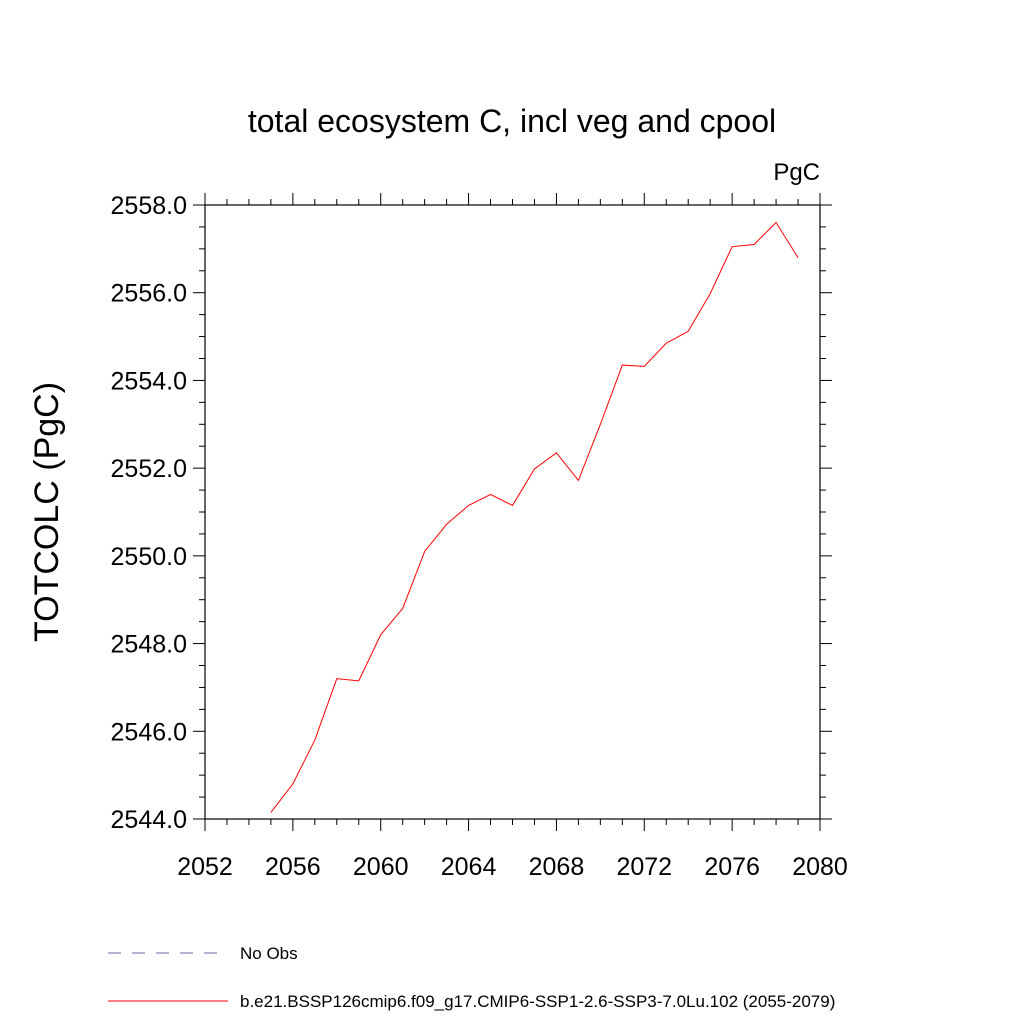  Describe the element at coordinates (149, 469) in the screenshot. I see `y-tick-label: 2552.0` at that location.